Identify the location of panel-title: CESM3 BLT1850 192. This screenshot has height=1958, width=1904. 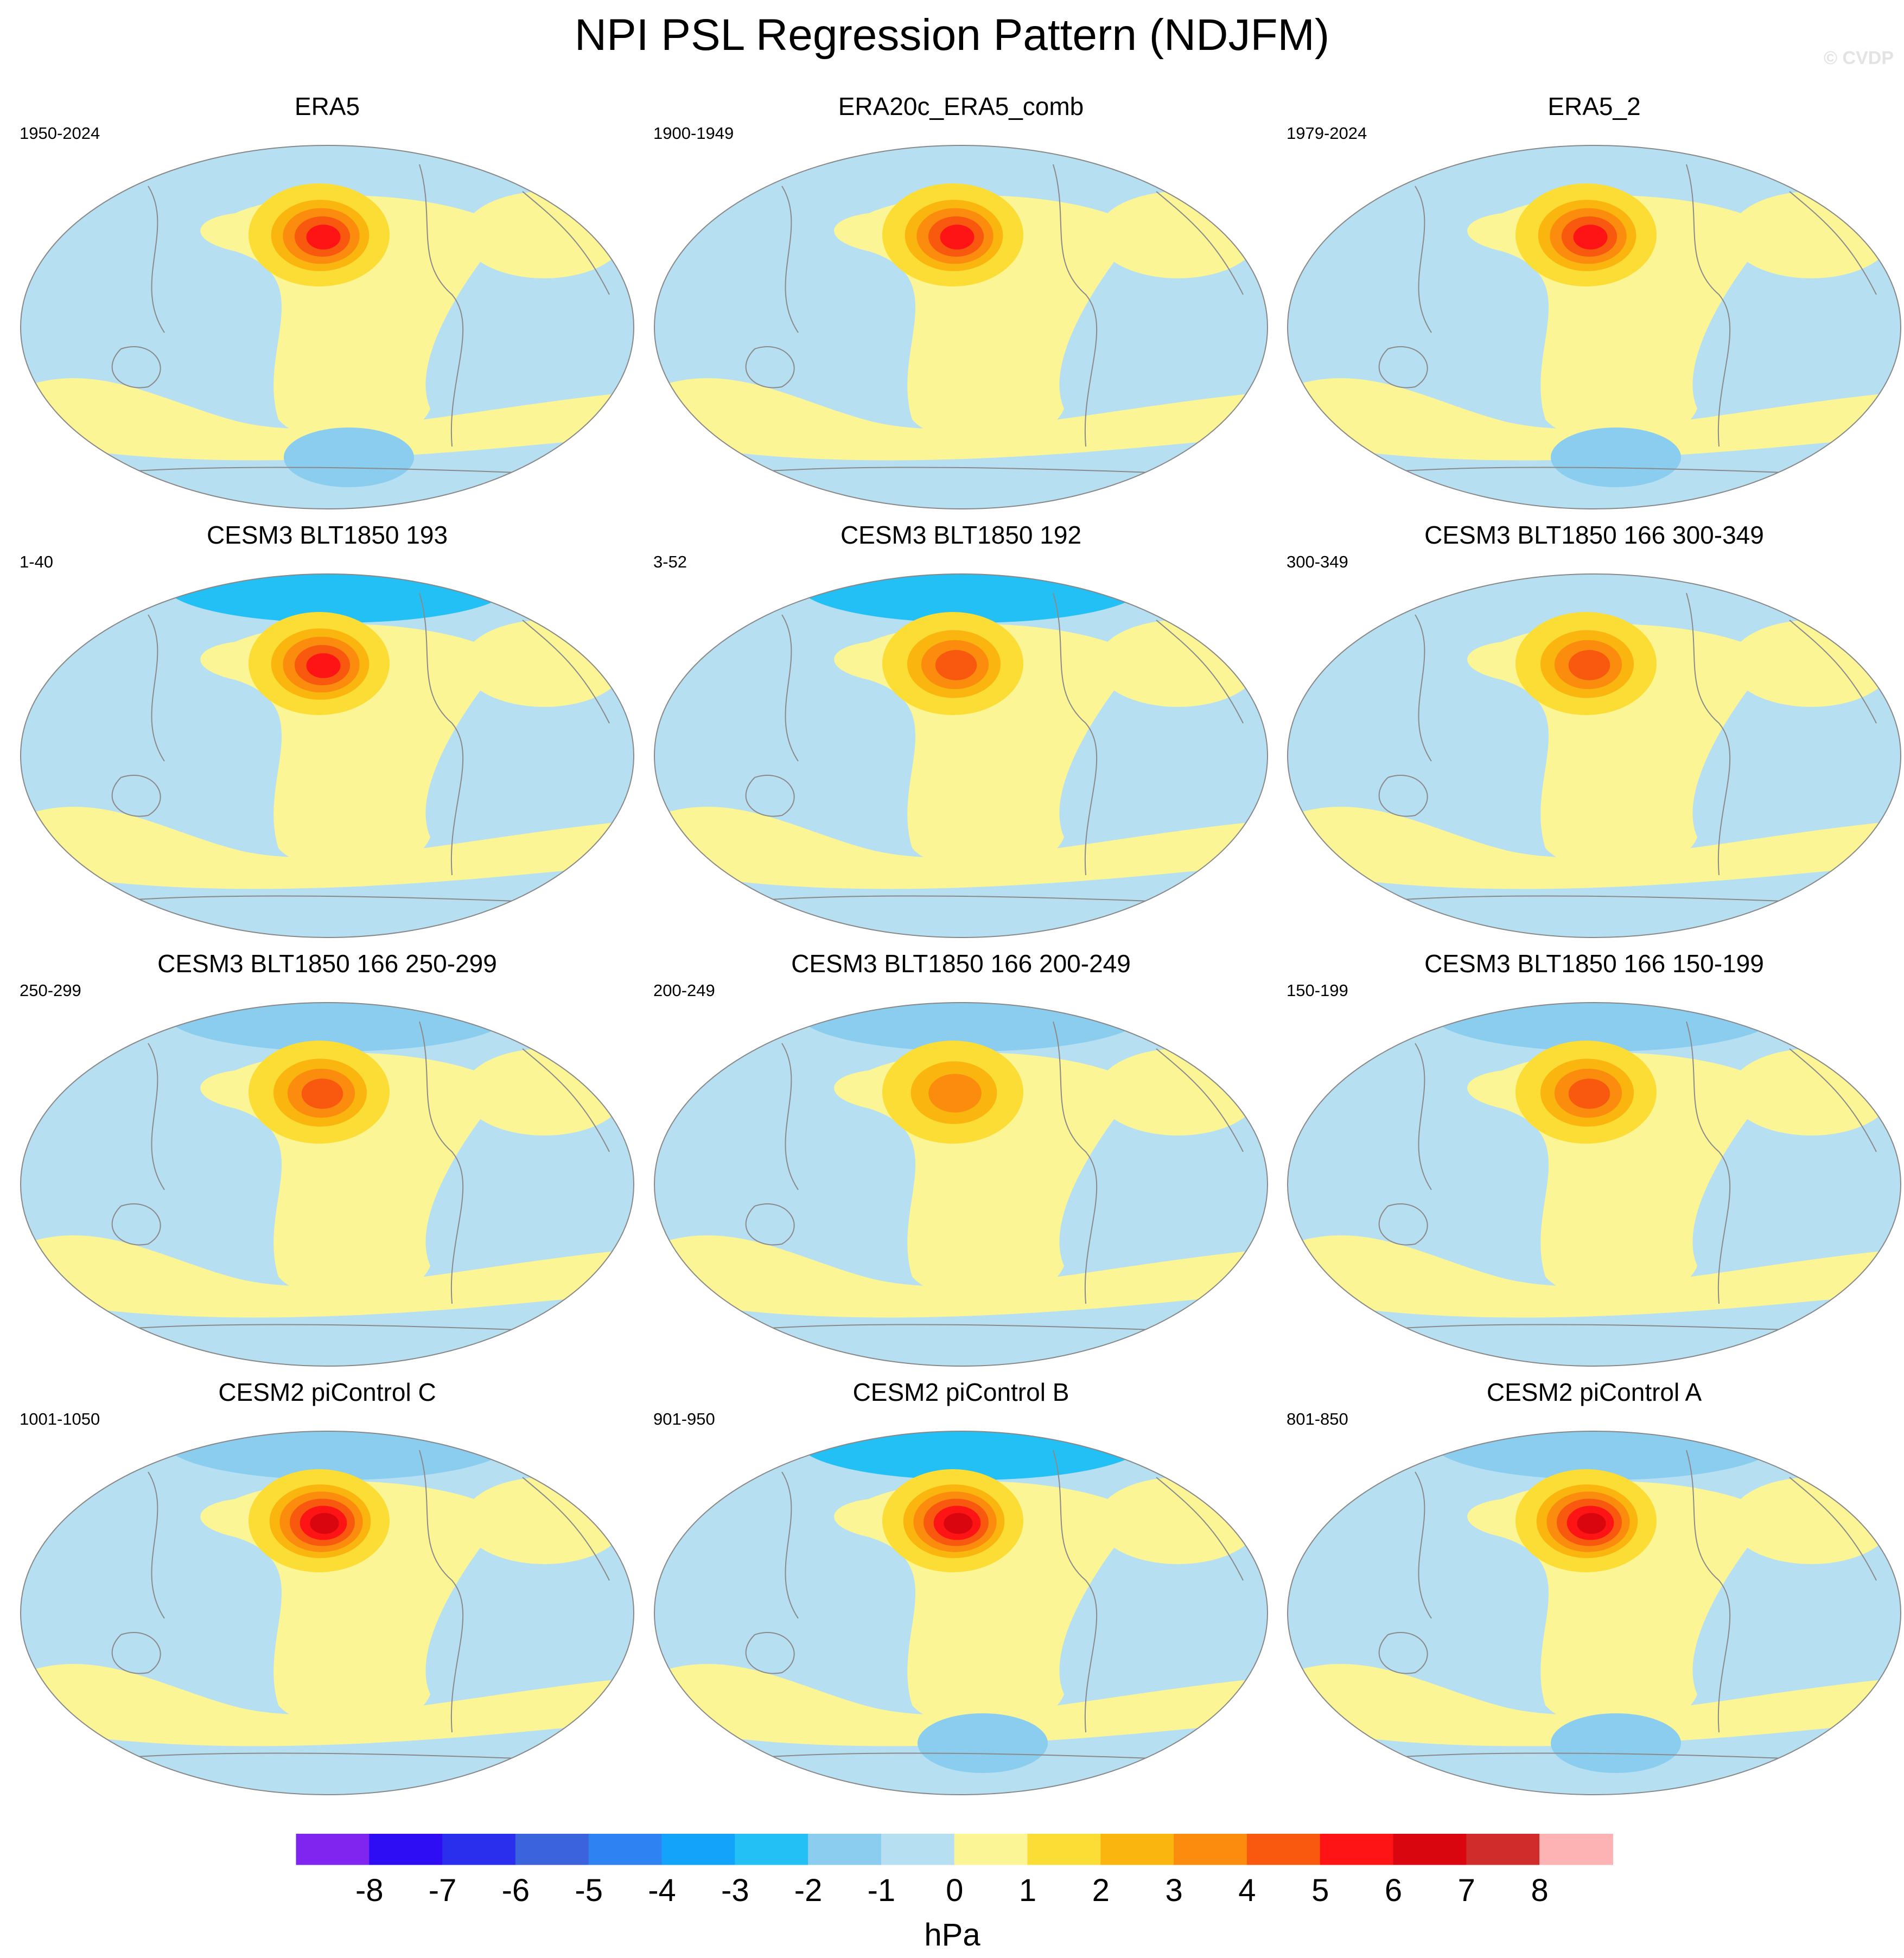
(961, 535).